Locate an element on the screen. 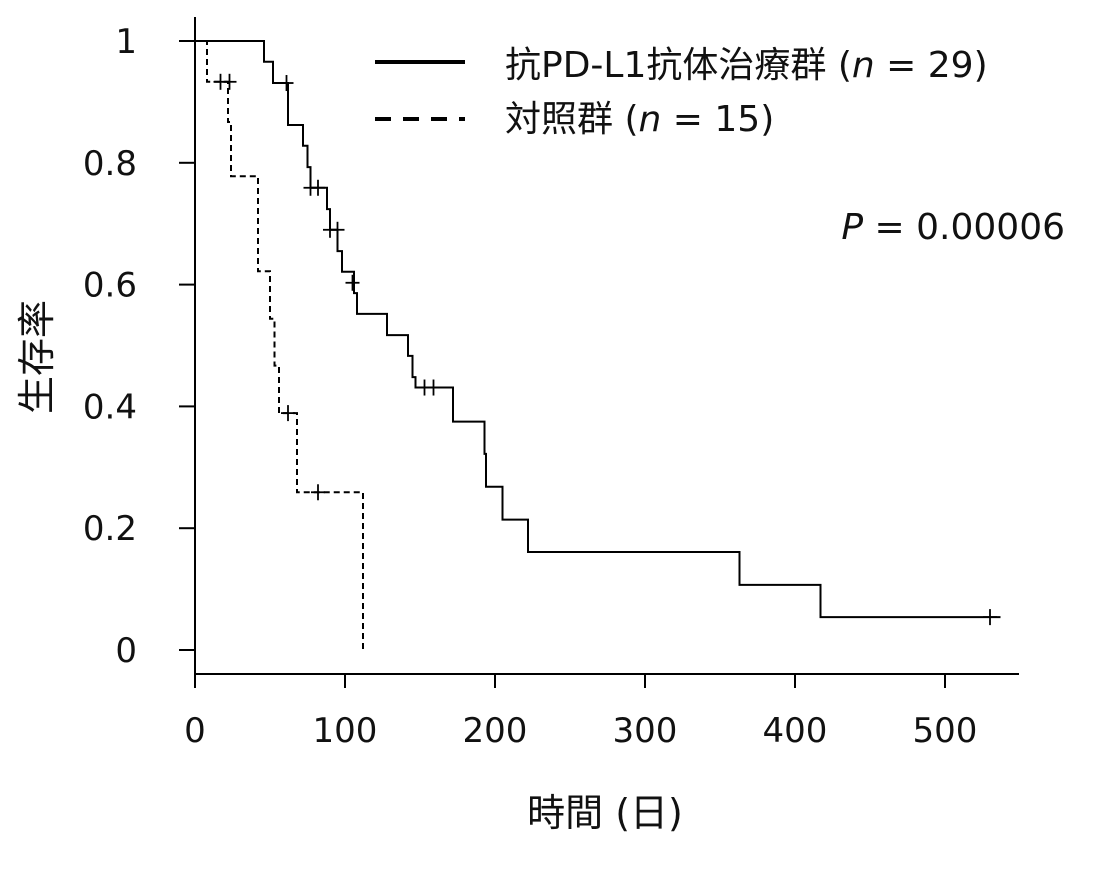 Image resolution: width=1103 pixels, height=872 pixels. y-tick-label: 0.2 is located at coordinates (110, 529).